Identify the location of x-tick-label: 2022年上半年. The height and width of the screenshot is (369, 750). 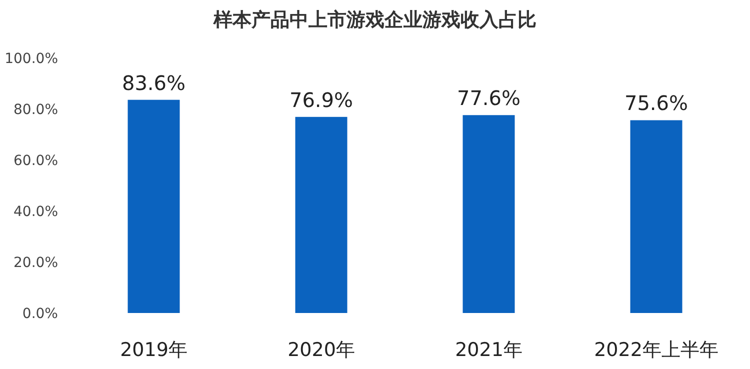
(656, 350).